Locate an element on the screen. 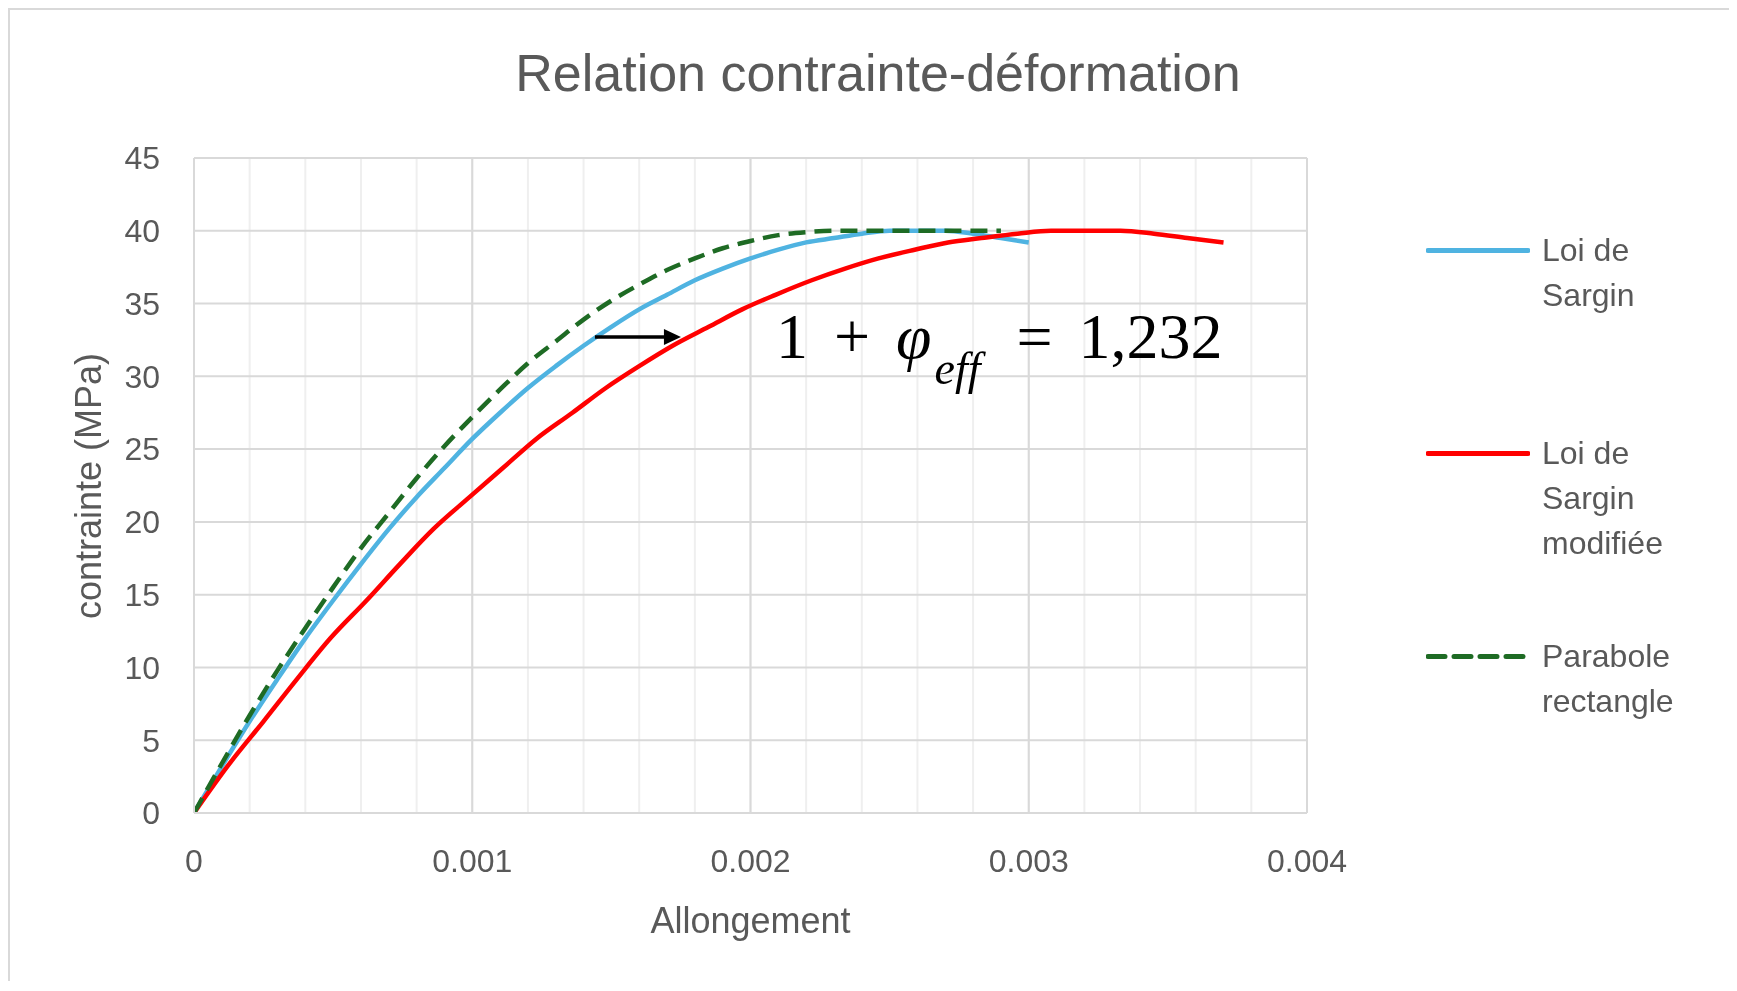  x-tick-label: 0 is located at coordinates (194, 860).